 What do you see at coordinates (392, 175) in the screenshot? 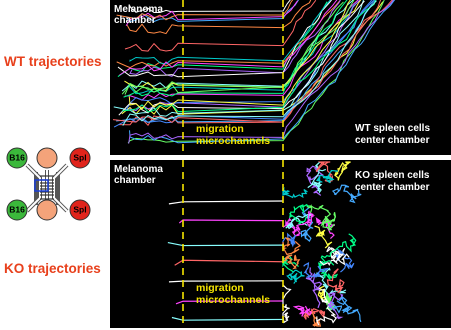
I see `panel-label-line: KO spleen cells` at bounding box center [392, 175].